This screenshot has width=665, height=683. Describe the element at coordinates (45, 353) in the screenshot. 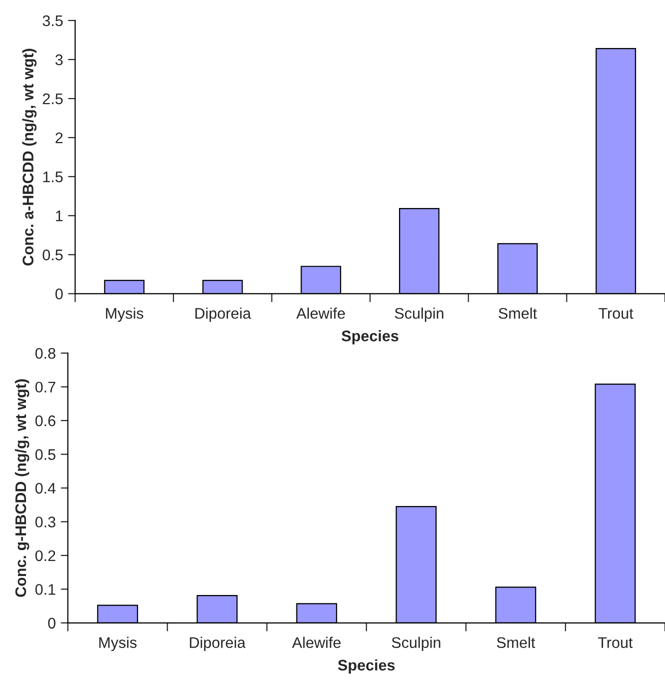

I see `y-tick-label: 0.8` at that location.